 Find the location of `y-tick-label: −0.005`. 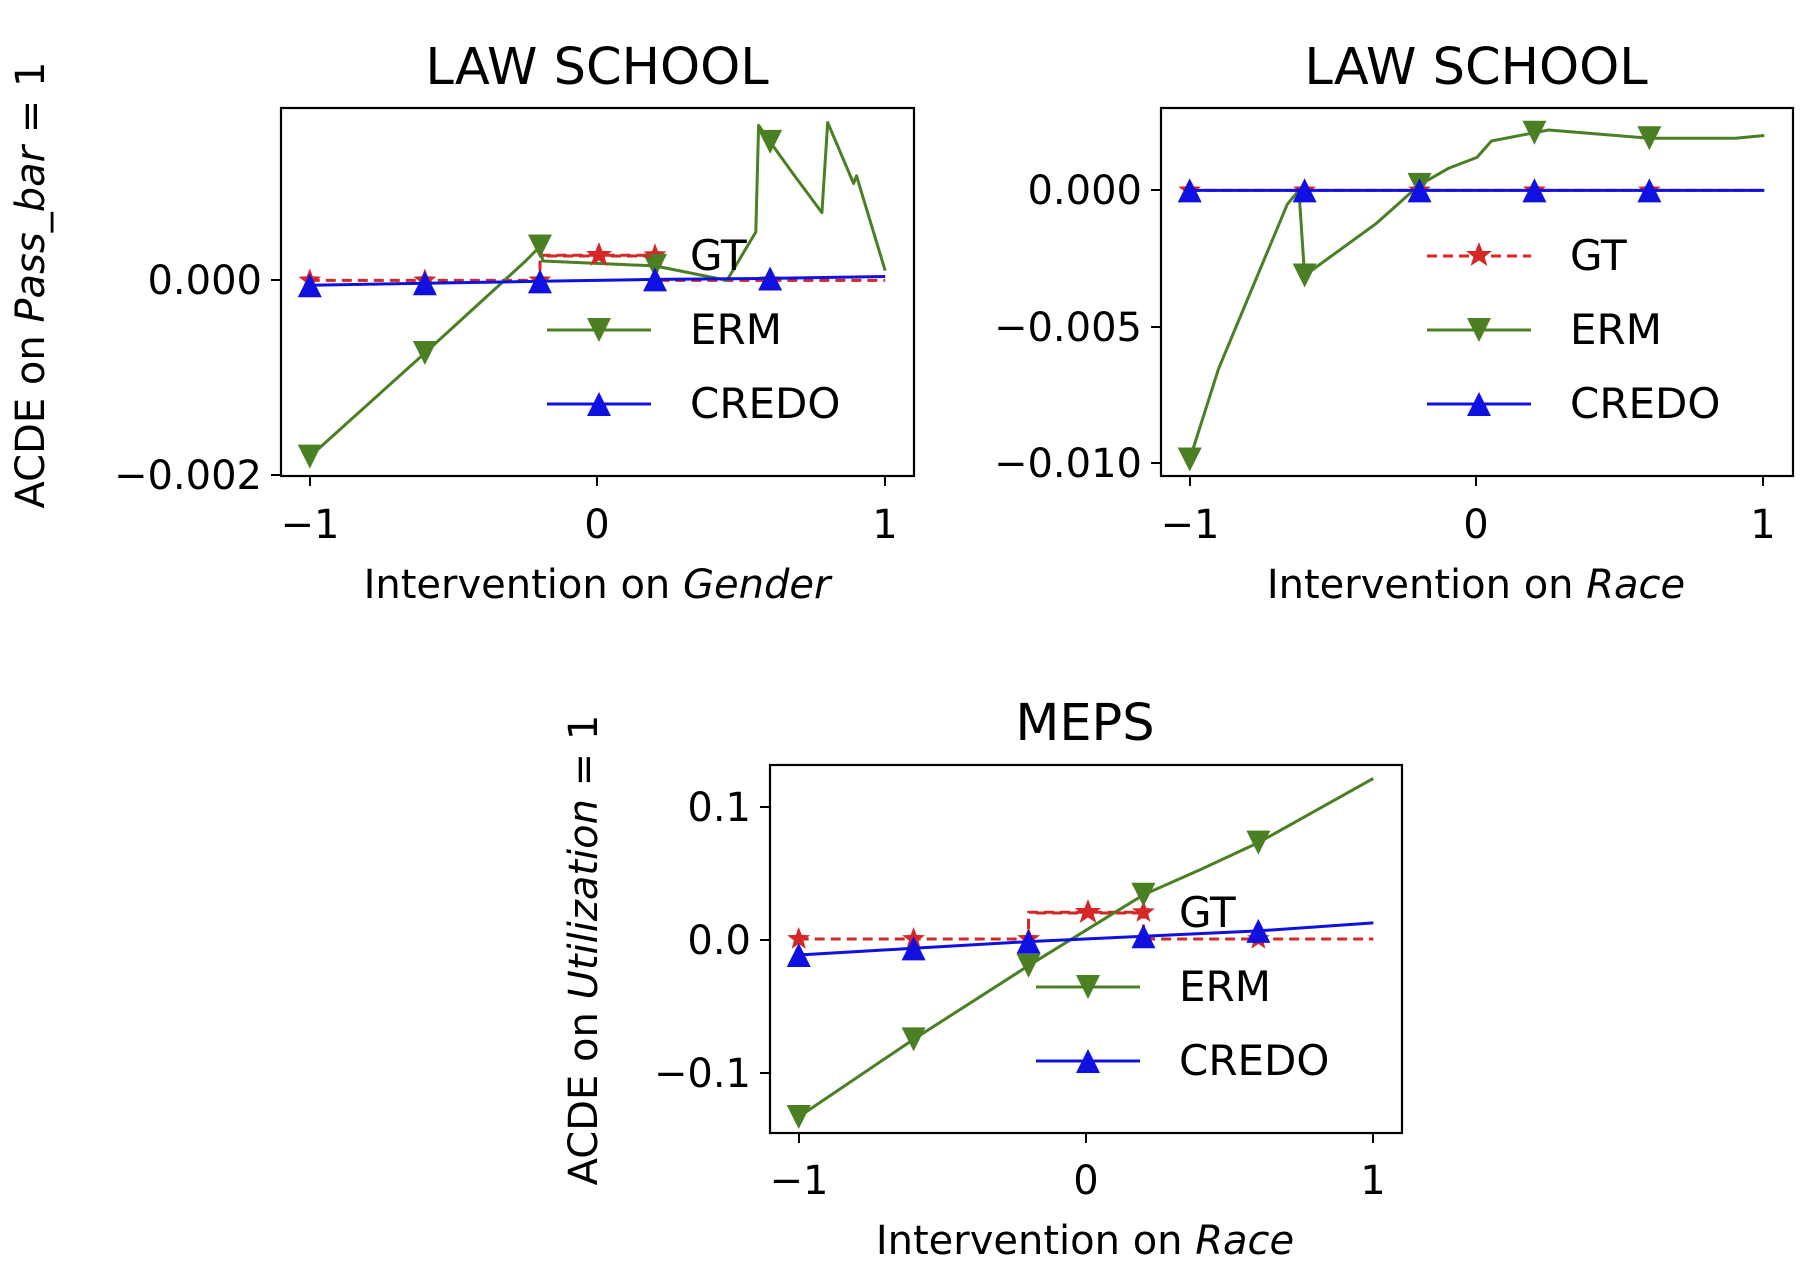

y-tick-label: −0.005 is located at coordinates (1068, 328).